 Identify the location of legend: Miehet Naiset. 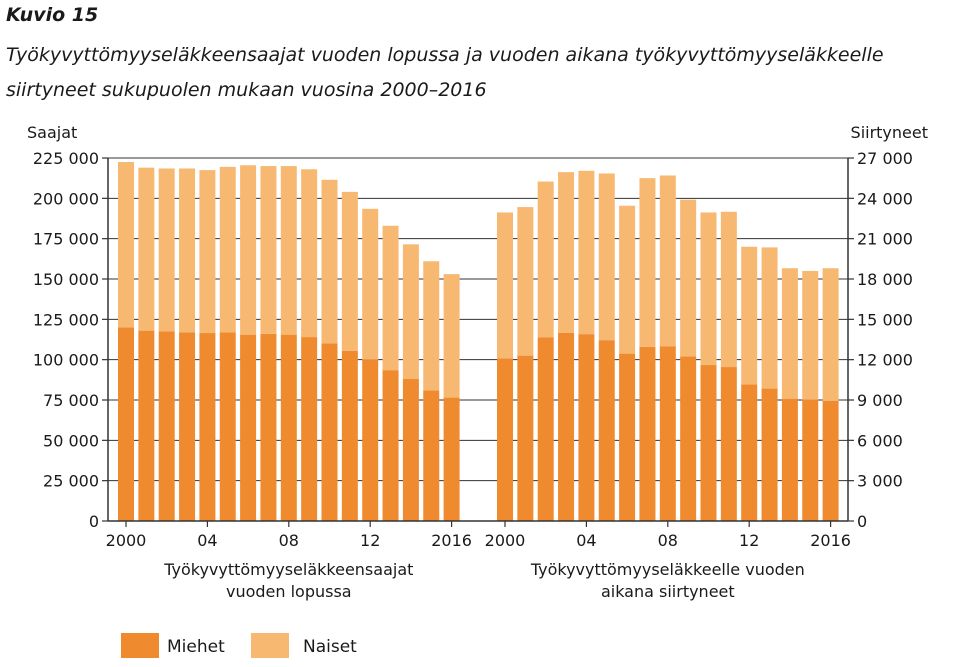
(239, 645).